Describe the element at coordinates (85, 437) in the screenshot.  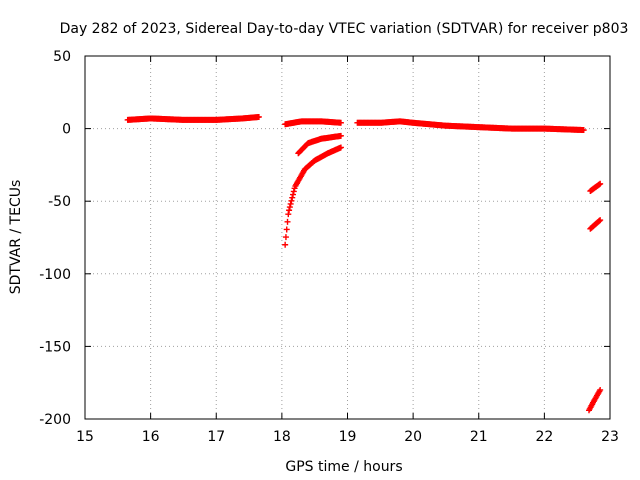
I see `x-tick-label: 15` at that location.